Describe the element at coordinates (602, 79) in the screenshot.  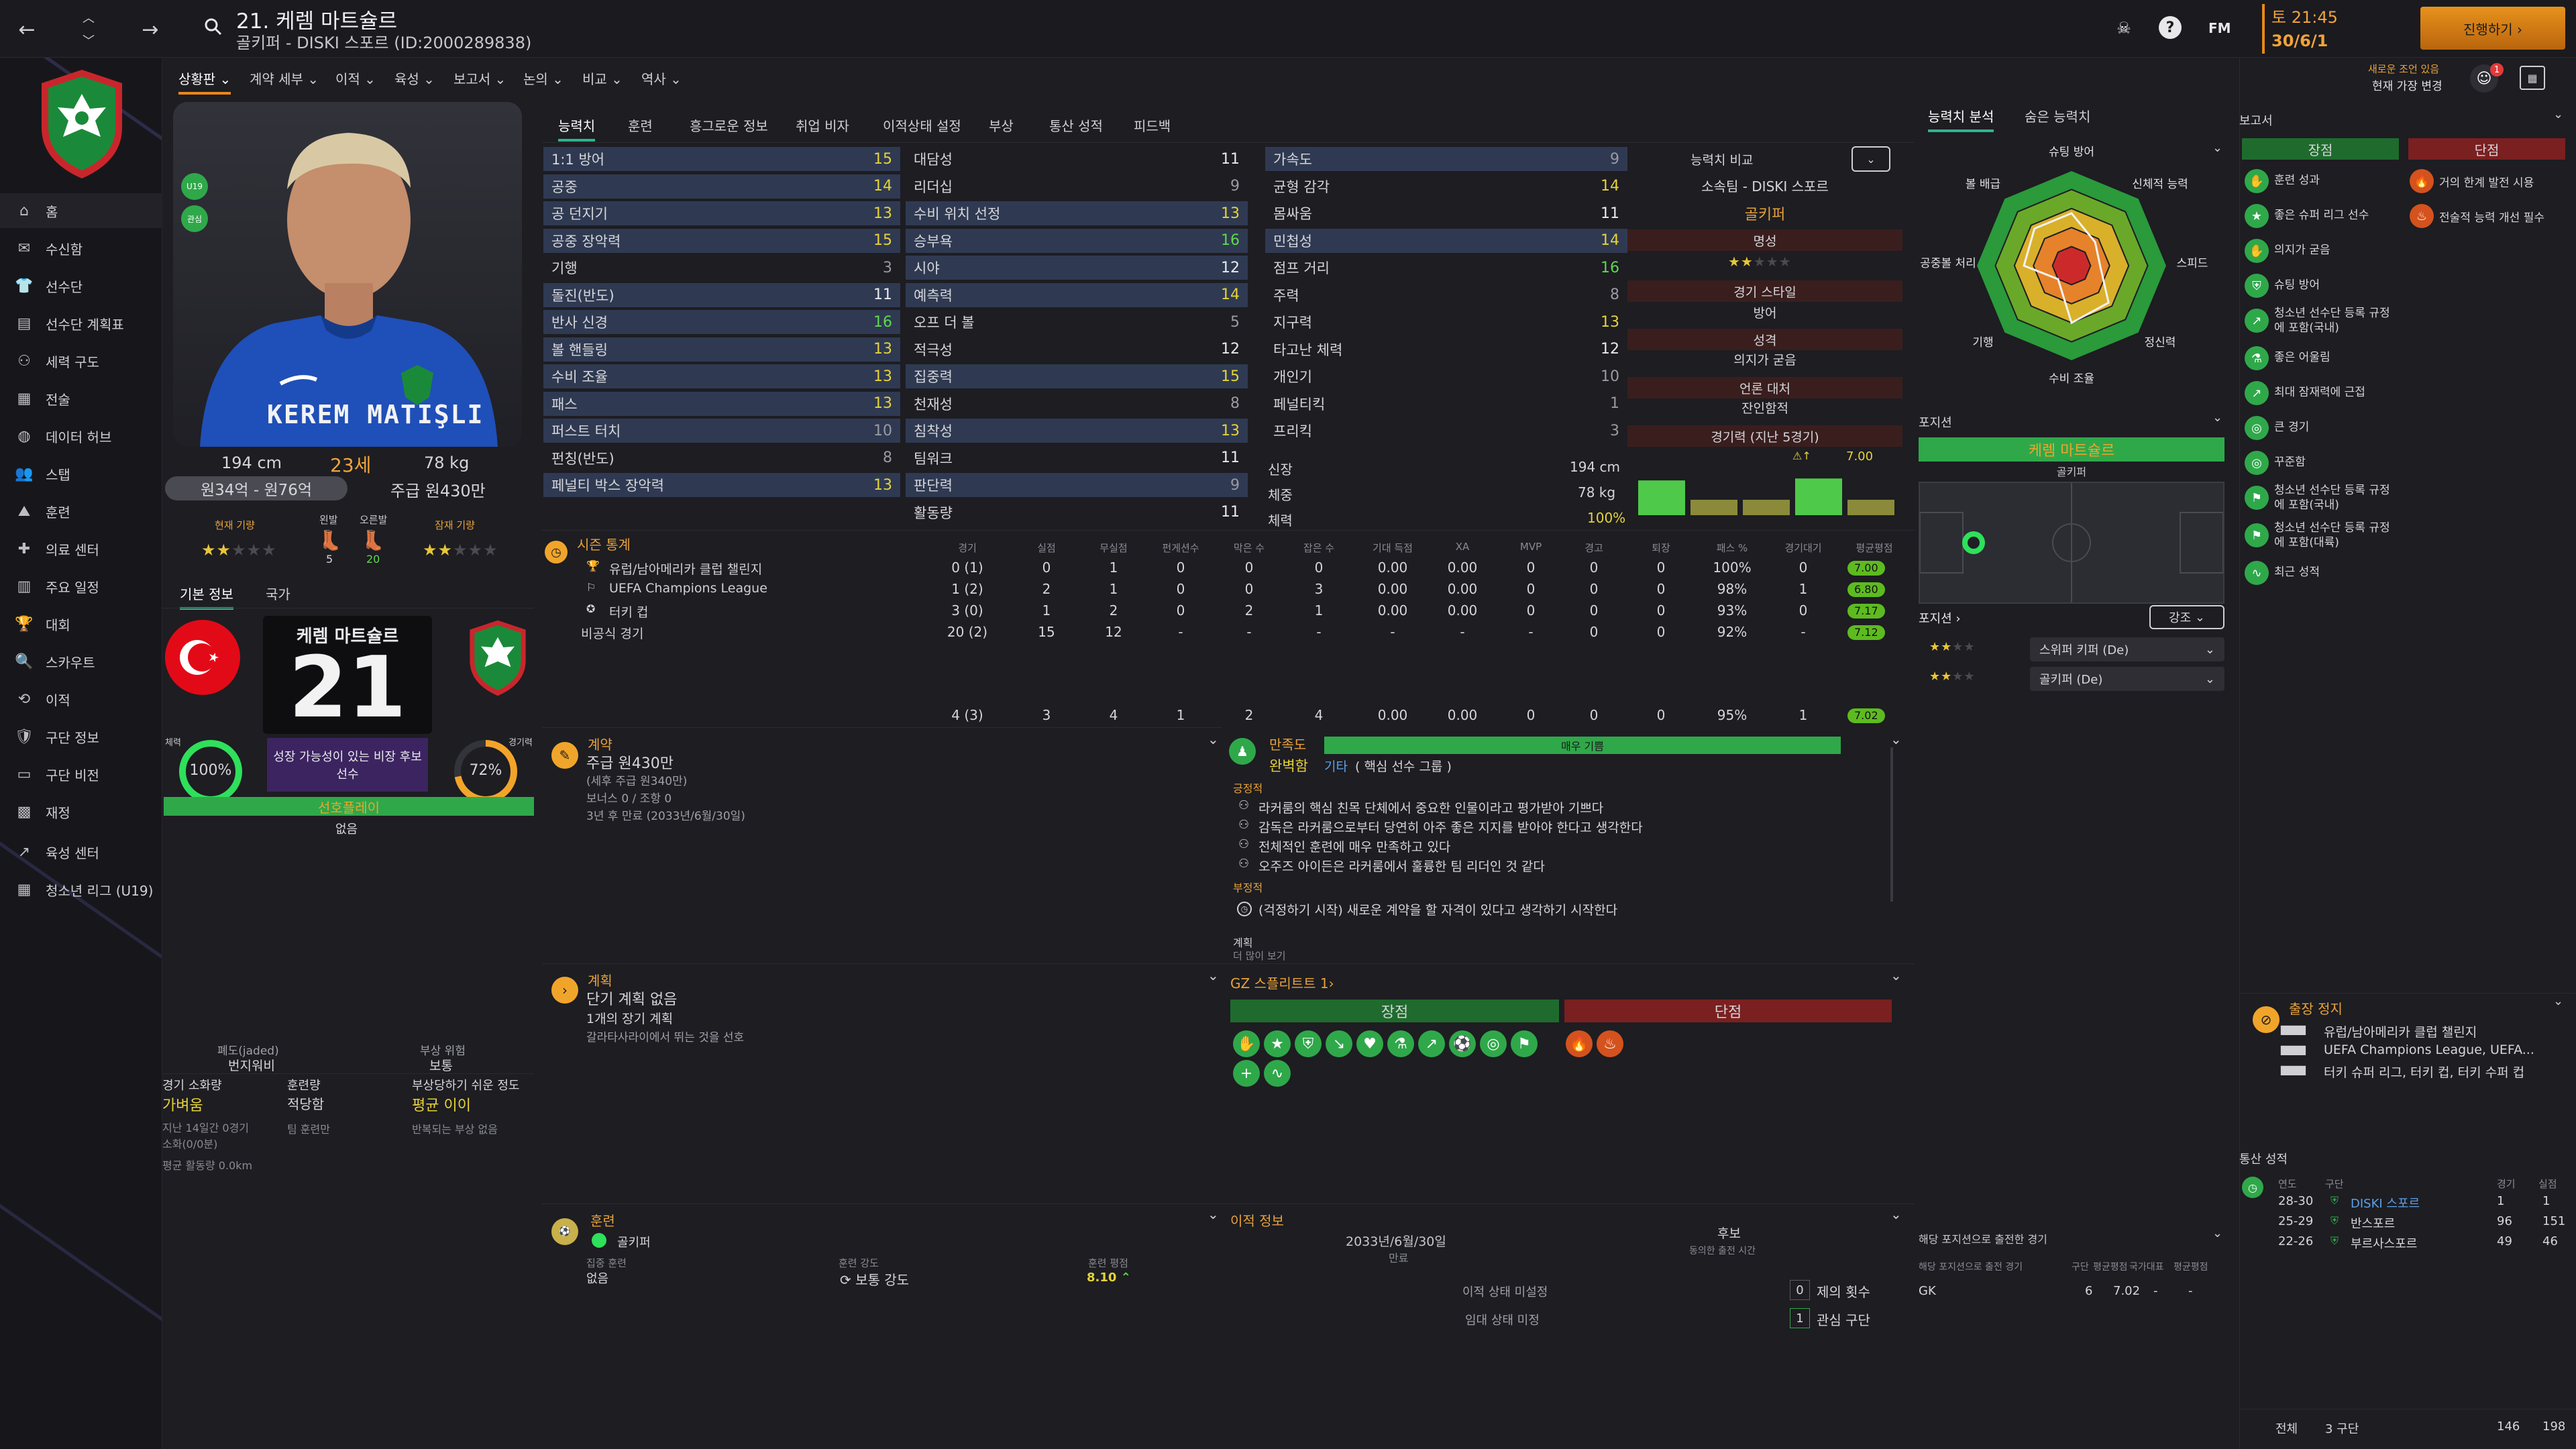
I see `subnav-6: 비교 ⌄` at that location.